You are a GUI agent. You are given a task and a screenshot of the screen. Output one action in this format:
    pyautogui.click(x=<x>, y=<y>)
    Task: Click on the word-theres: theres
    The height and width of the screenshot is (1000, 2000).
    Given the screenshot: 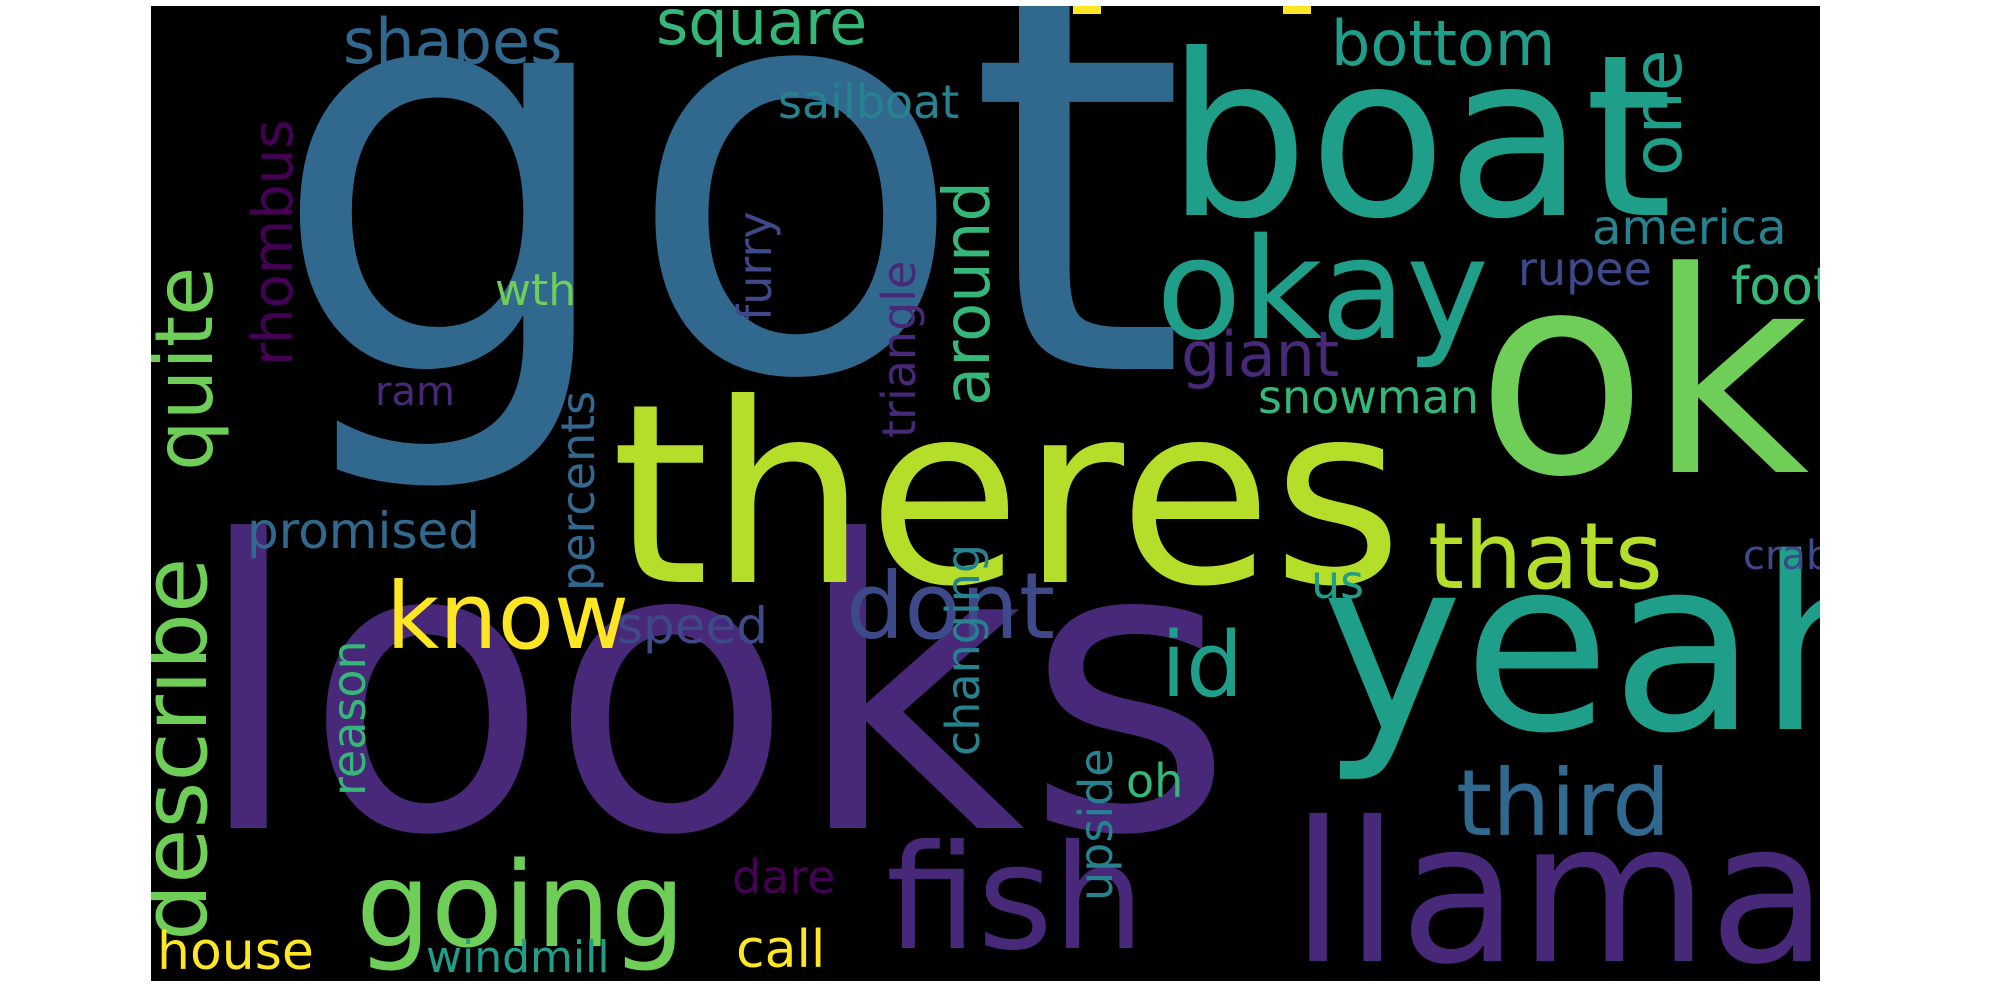 What is the action you would take?
    pyautogui.click(x=1007, y=495)
    